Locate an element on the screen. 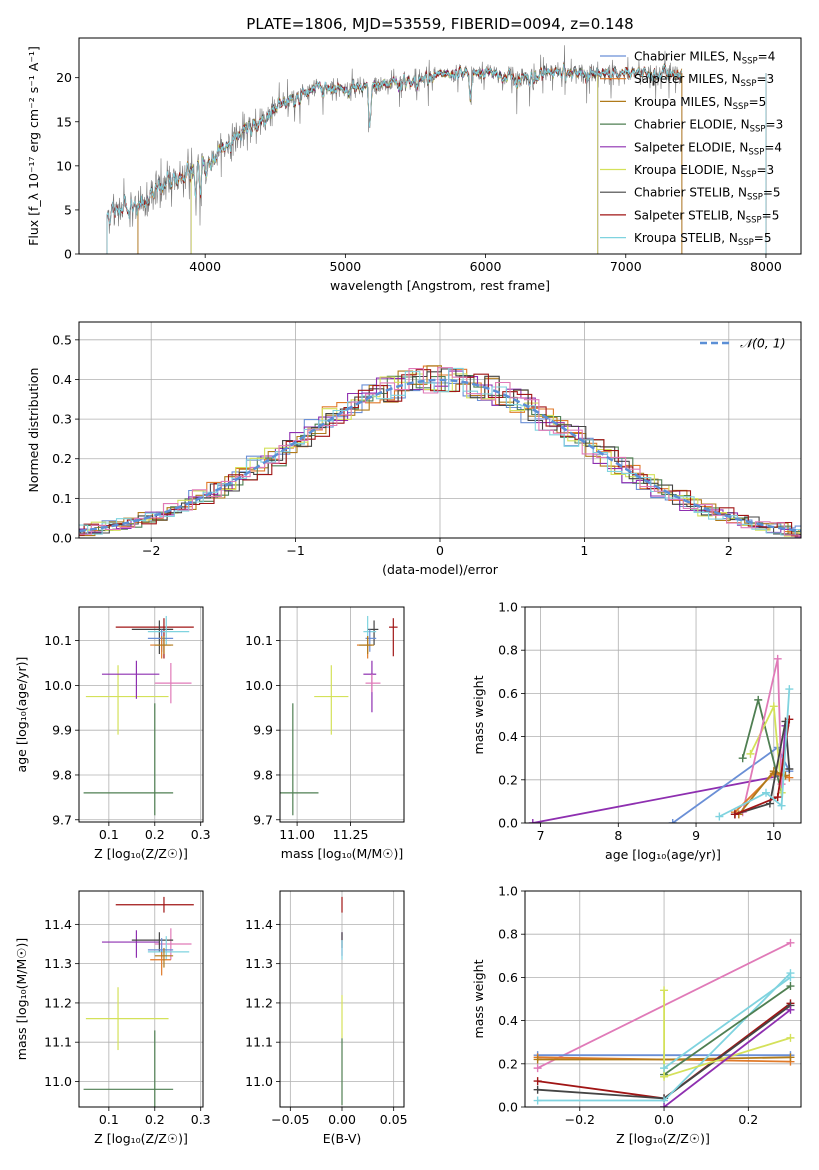 This screenshot has width=819, height=1170. y-tick-label: 9.8 is located at coordinates (62, 774).